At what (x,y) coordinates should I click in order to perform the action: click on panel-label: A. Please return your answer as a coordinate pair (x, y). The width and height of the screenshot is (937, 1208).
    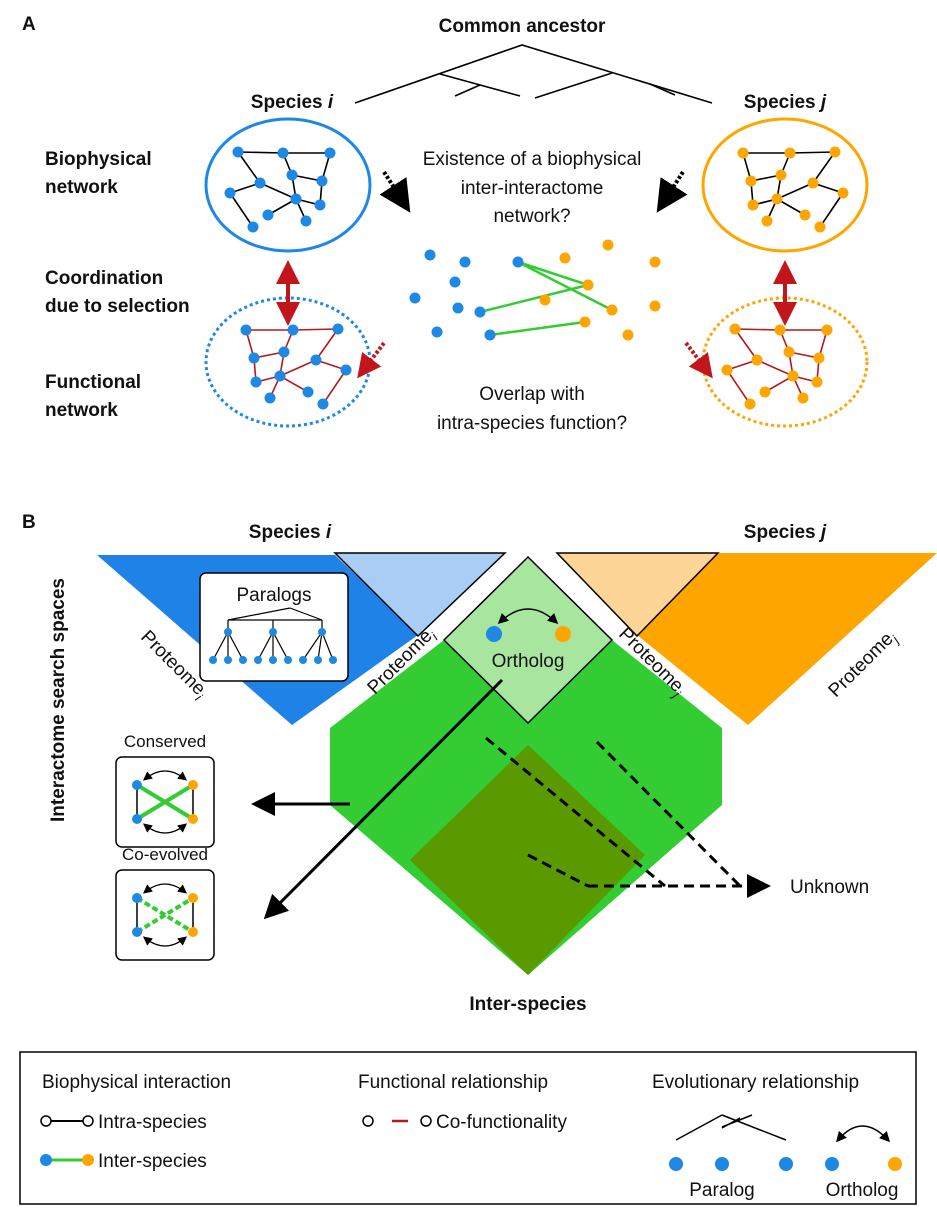
    Looking at the image, I should click on (29, 24).